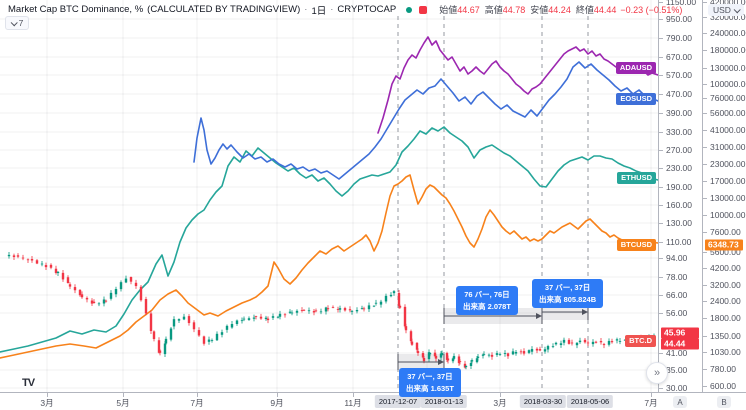  Describe the element at coordinates (444, 401) in the screenshot. I see `date-range-marker: 2018-01-13` at that location.